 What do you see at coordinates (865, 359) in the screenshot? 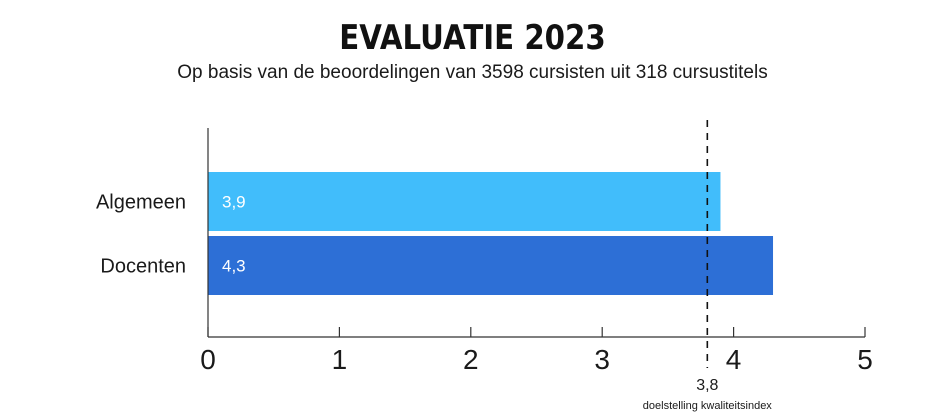
I see `x-tick-label-5: 5` at bounding box center [865, 359].